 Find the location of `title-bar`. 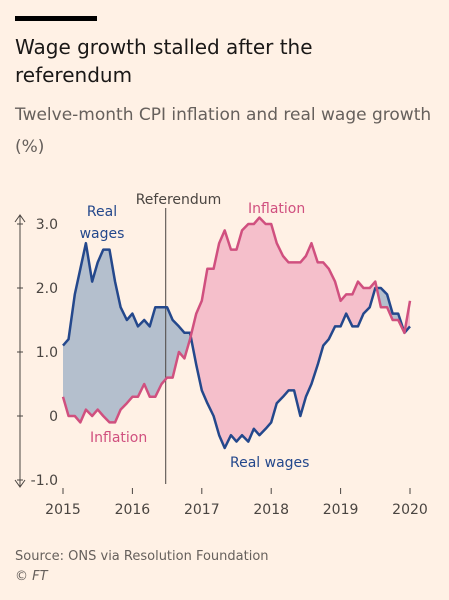

title-bar is located at coordinates (56, 18).